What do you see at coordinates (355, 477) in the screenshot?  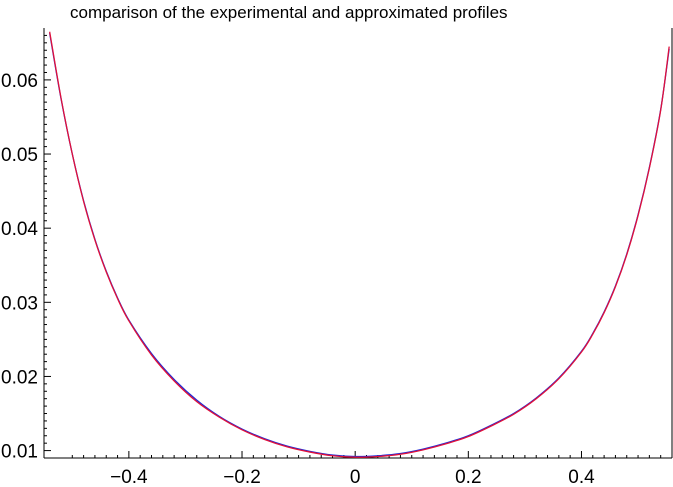 I see `x-tick-label: 0` at bounding box center [355, 477].